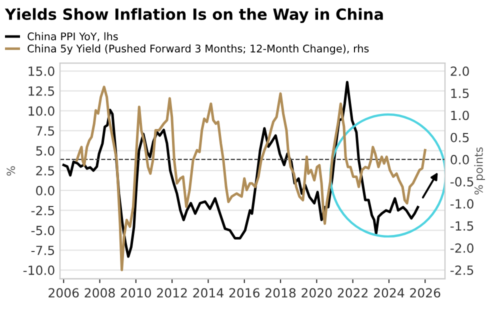 The width and height of the screenshot is (500, 325). Describe the element at coordinates (45, 151) in the screenshot. I see `y-tick-label: 5.0` at that location.